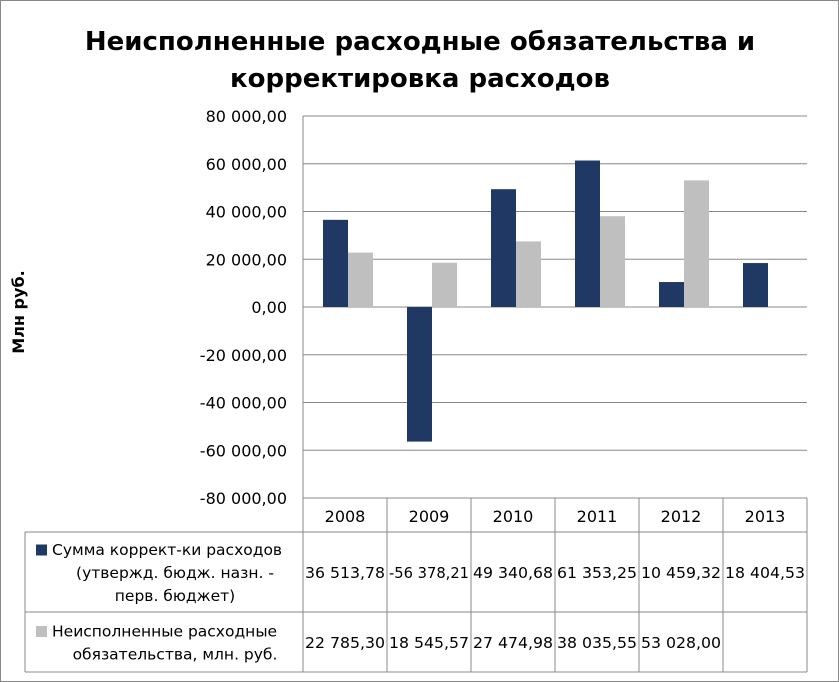  I want to click on data-label: 38 035,55, so click(597, 643).